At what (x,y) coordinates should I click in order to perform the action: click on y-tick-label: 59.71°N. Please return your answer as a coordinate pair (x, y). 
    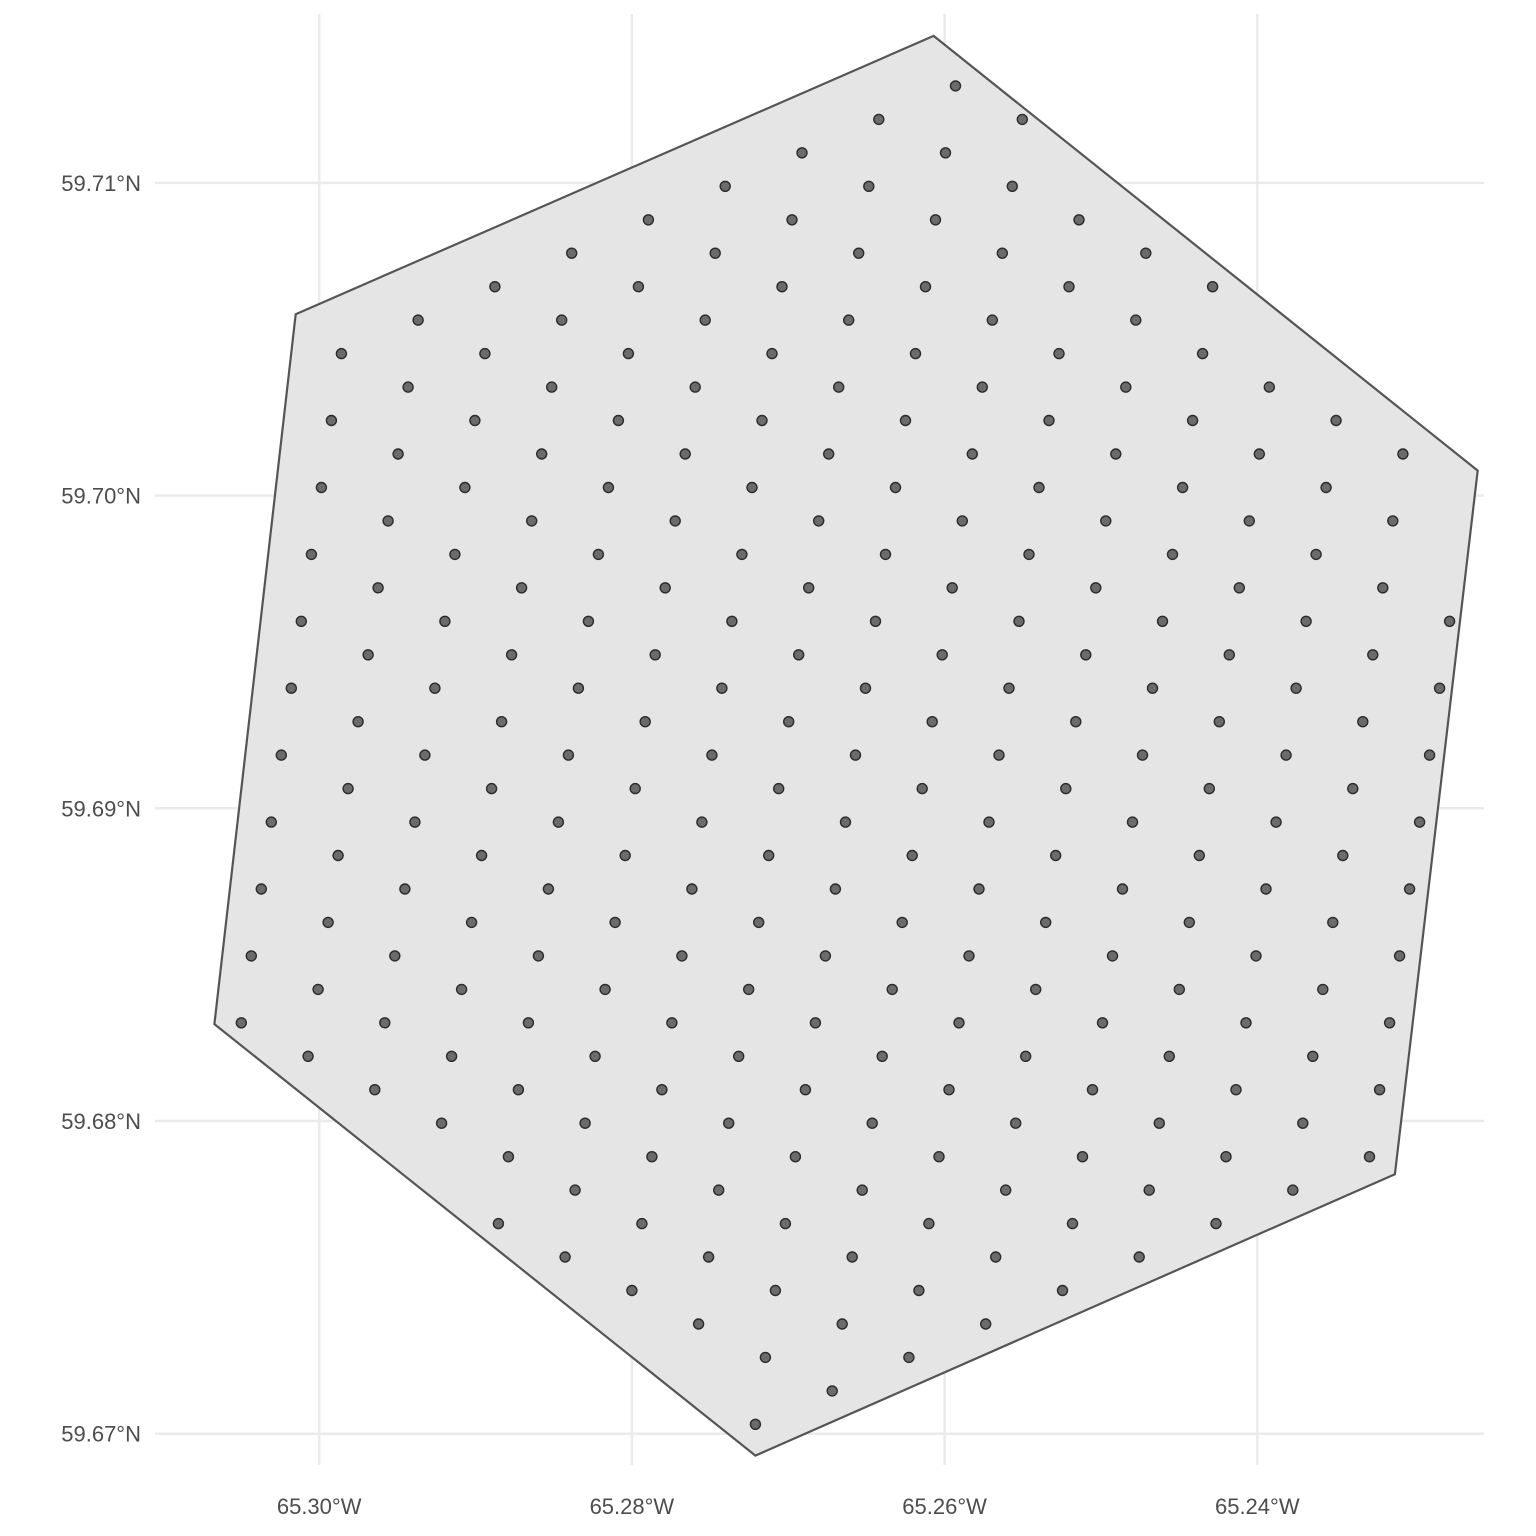
    Looking at the image, I should click on (101, 183).